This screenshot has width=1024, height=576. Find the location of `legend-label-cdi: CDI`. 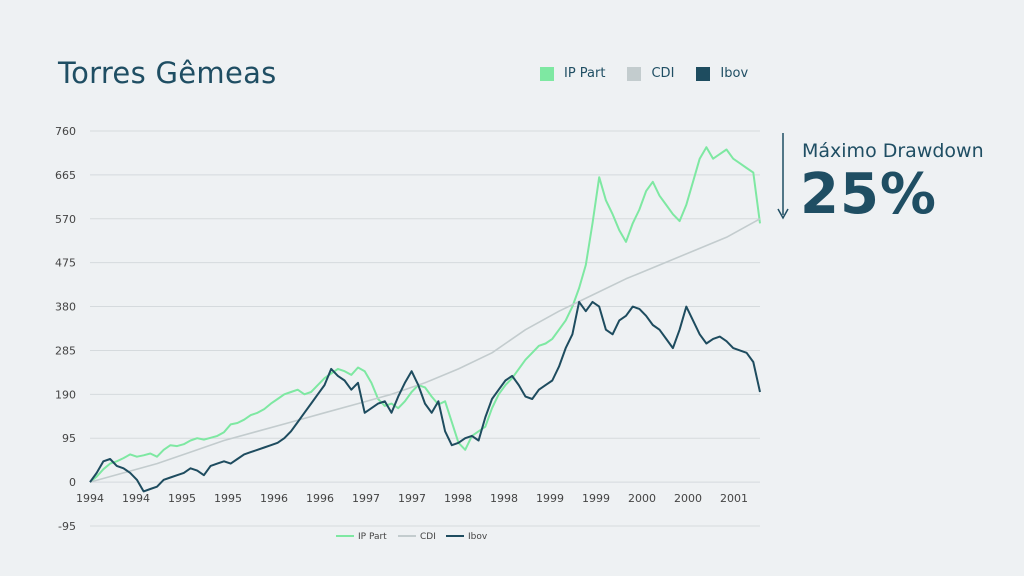

legend-label-cdi: CDI is located at coordinates (663, 73).